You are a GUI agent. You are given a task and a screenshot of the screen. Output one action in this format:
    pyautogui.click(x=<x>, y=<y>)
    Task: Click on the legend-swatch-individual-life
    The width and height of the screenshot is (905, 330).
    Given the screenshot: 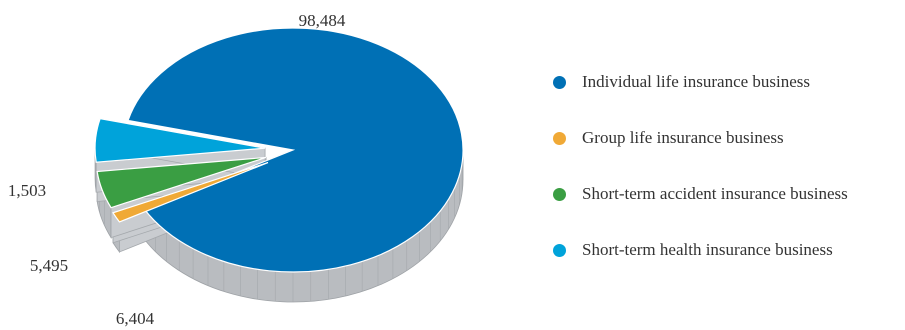 What is the action you would take?
    pyautogui.click(x=559, y=82)
    